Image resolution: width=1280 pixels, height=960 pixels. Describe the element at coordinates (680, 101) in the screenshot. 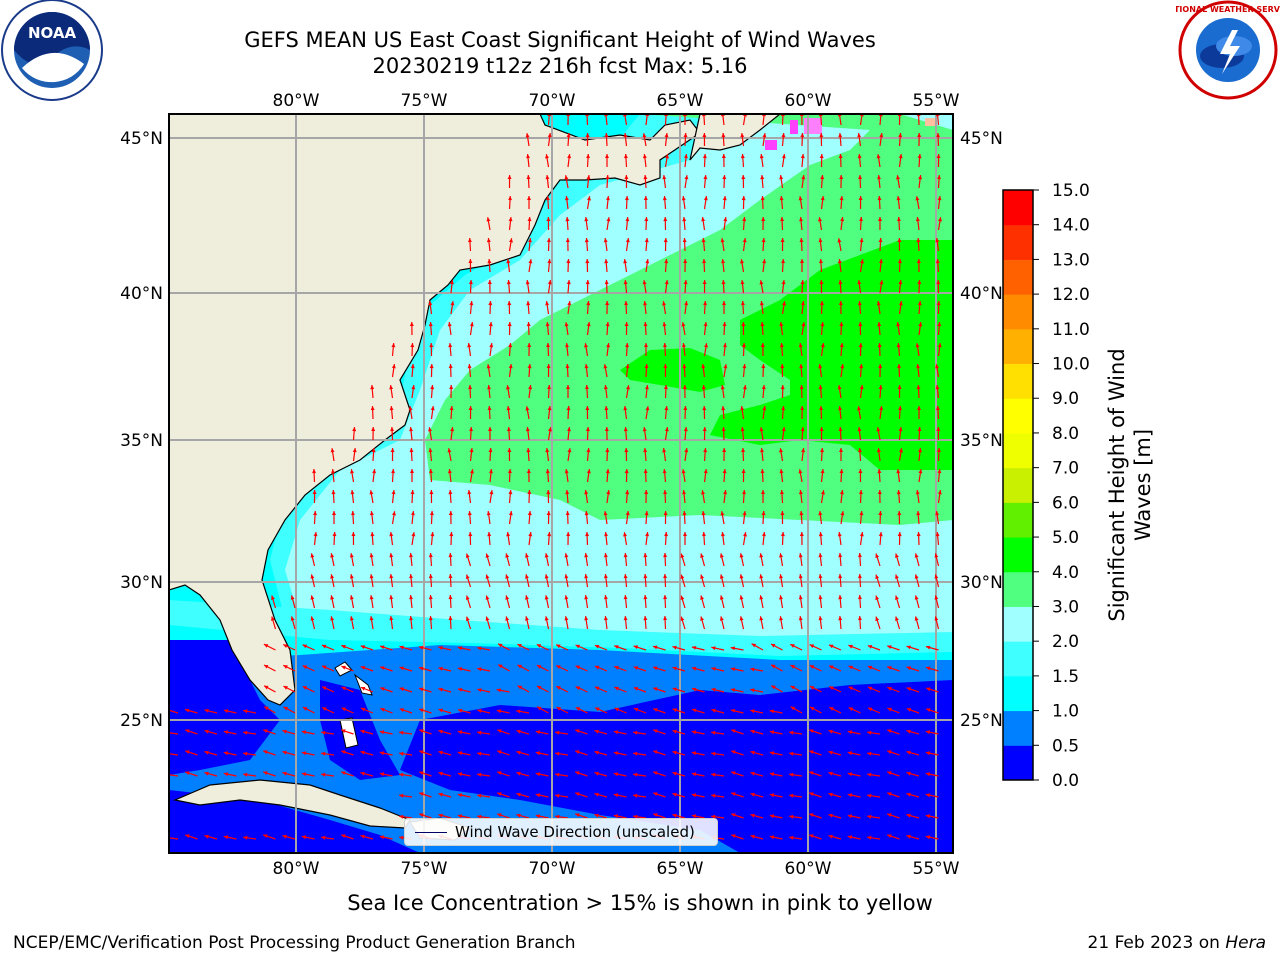

I see `lon-tick-top: 65°W` at that location.